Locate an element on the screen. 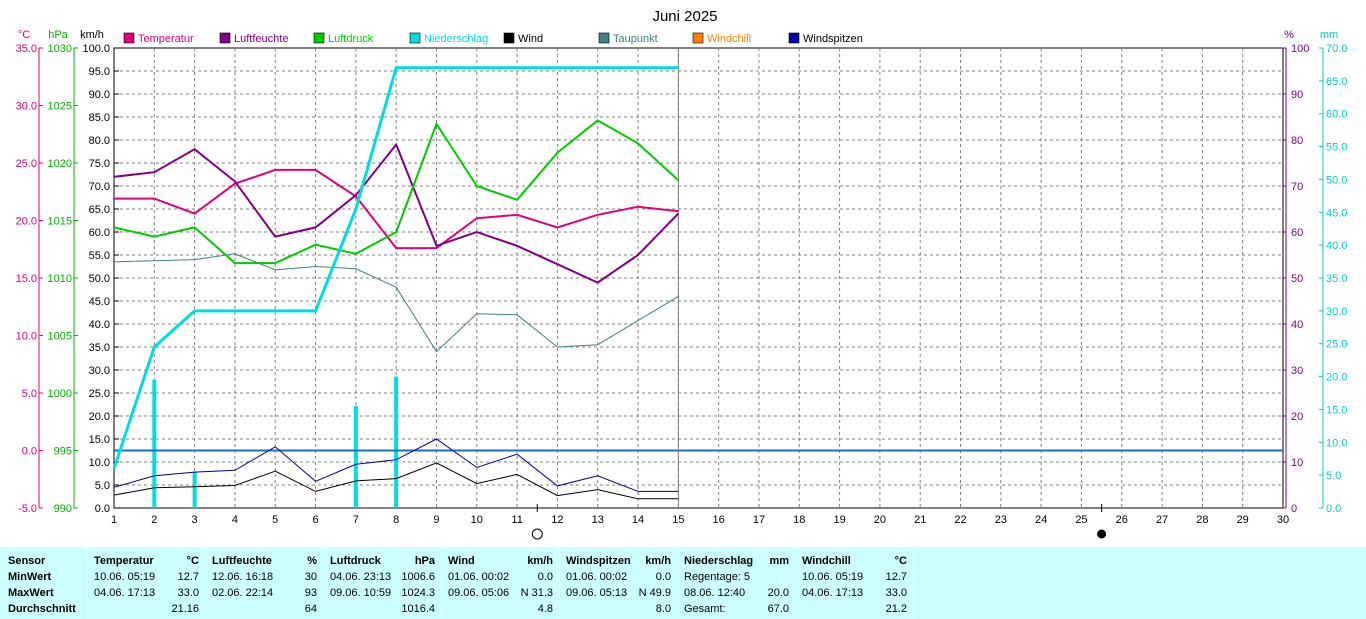 The height and width of the screenshot is (619, 1366). temp-tick-label: 15.0 is located at coordinates (26, 279).